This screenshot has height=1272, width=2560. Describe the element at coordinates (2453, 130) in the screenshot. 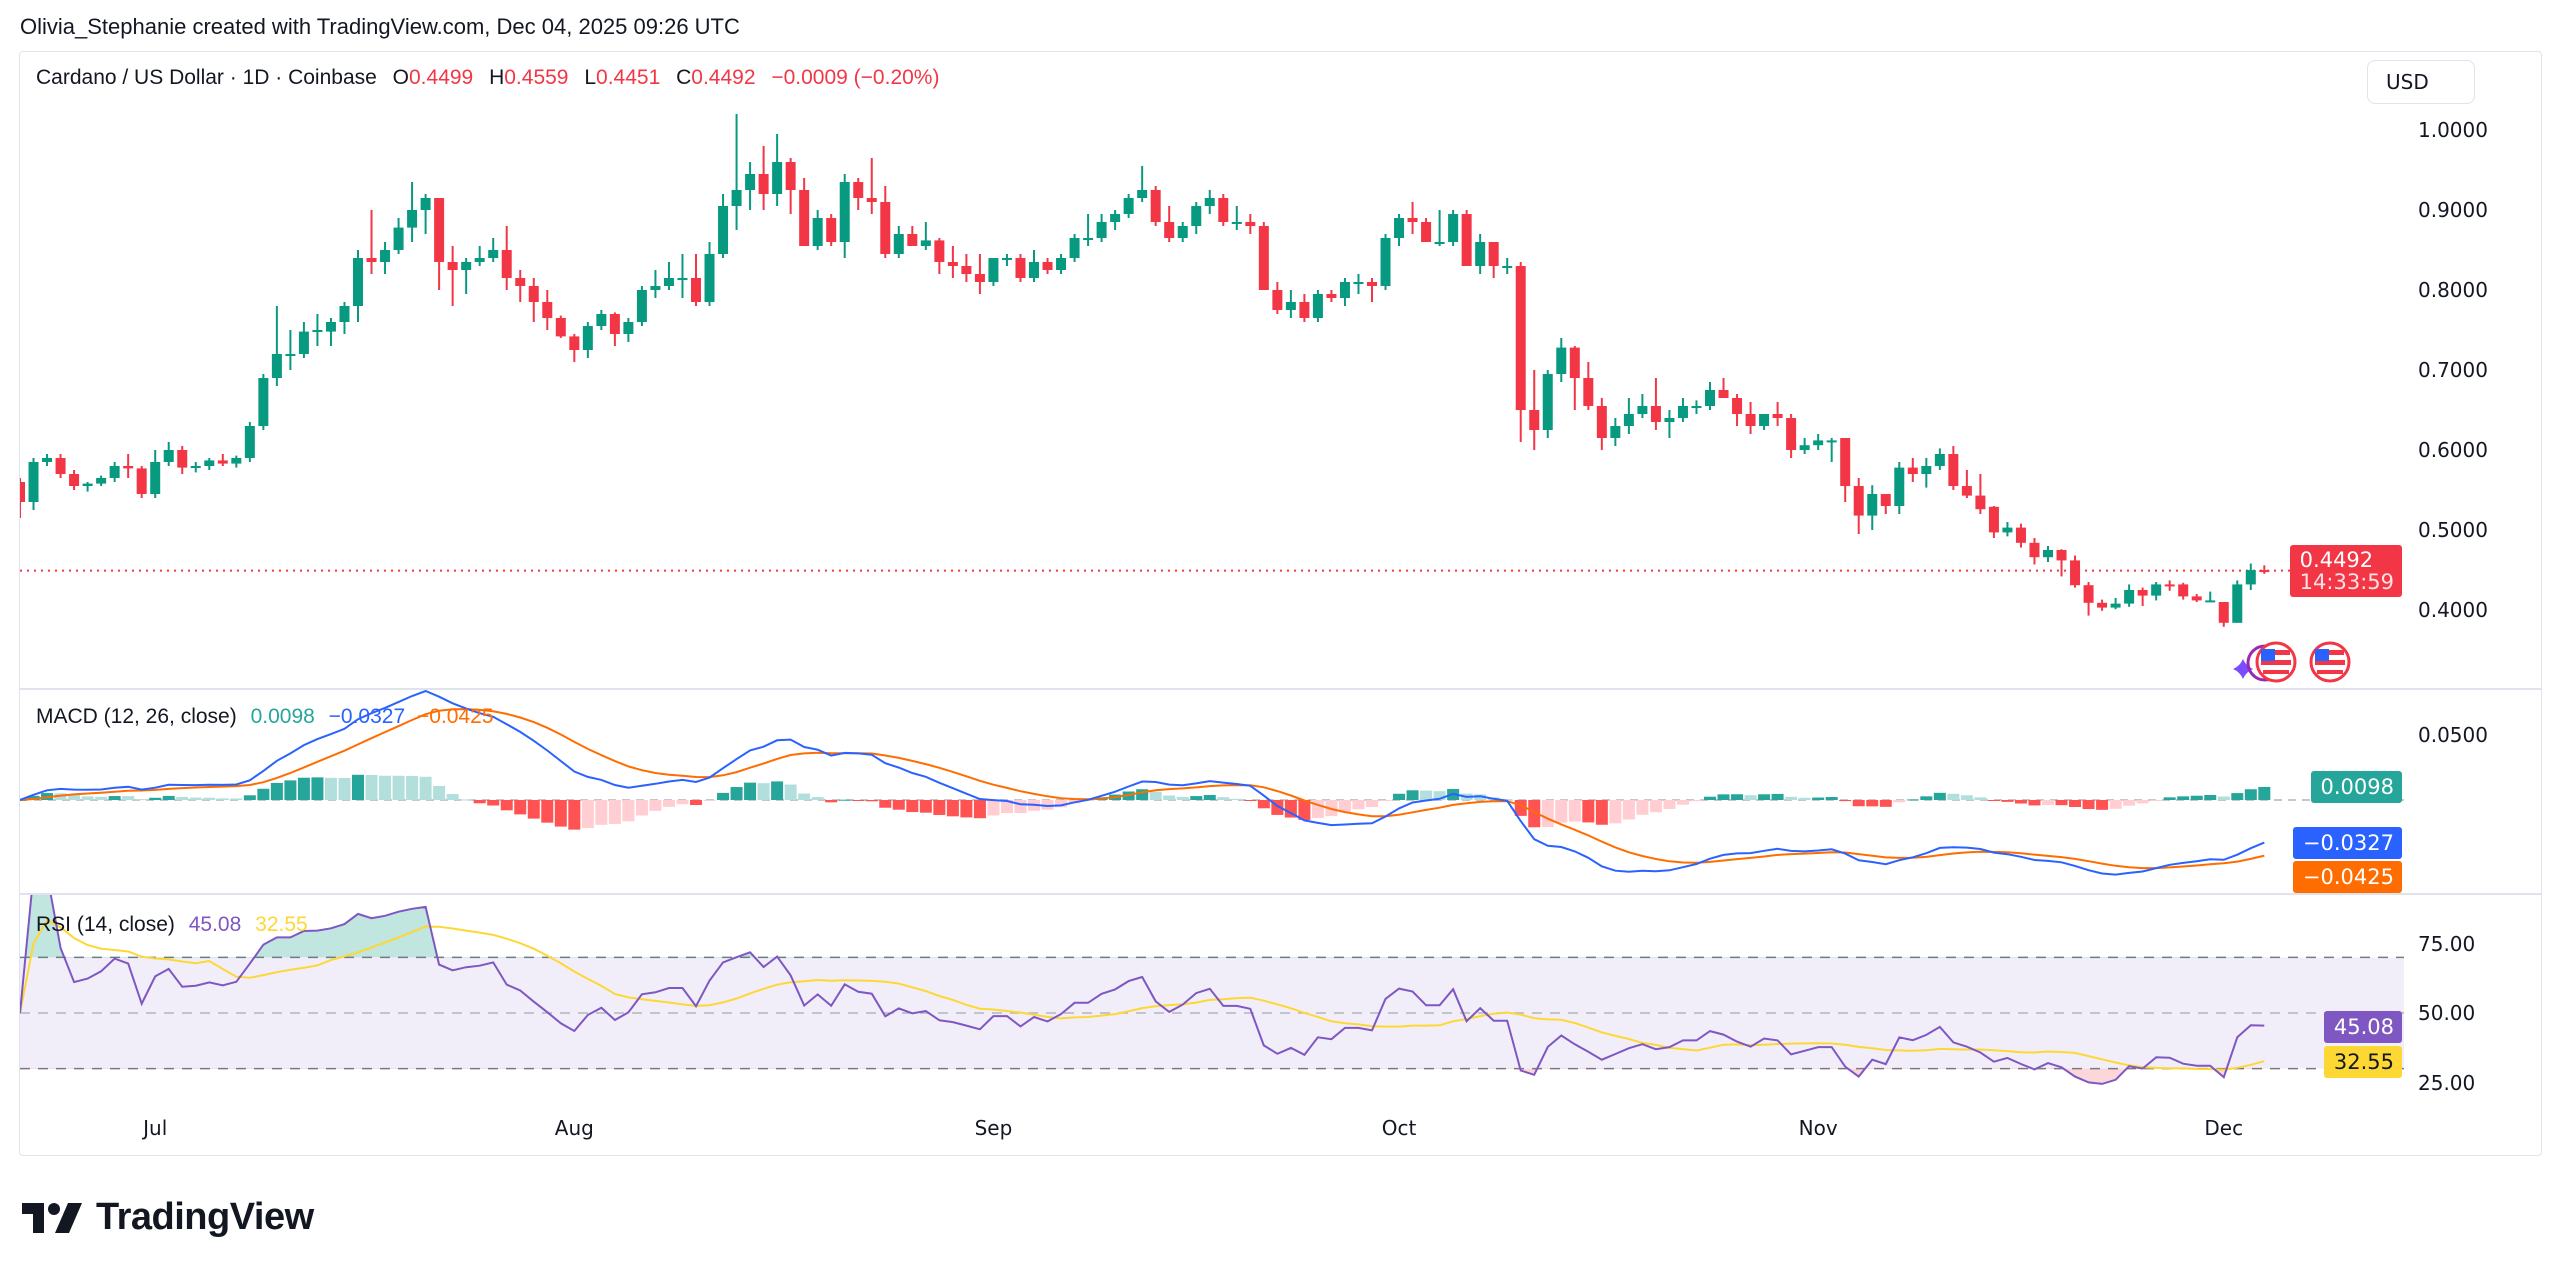

I see `price-tick-label: 1.0000` at that location.